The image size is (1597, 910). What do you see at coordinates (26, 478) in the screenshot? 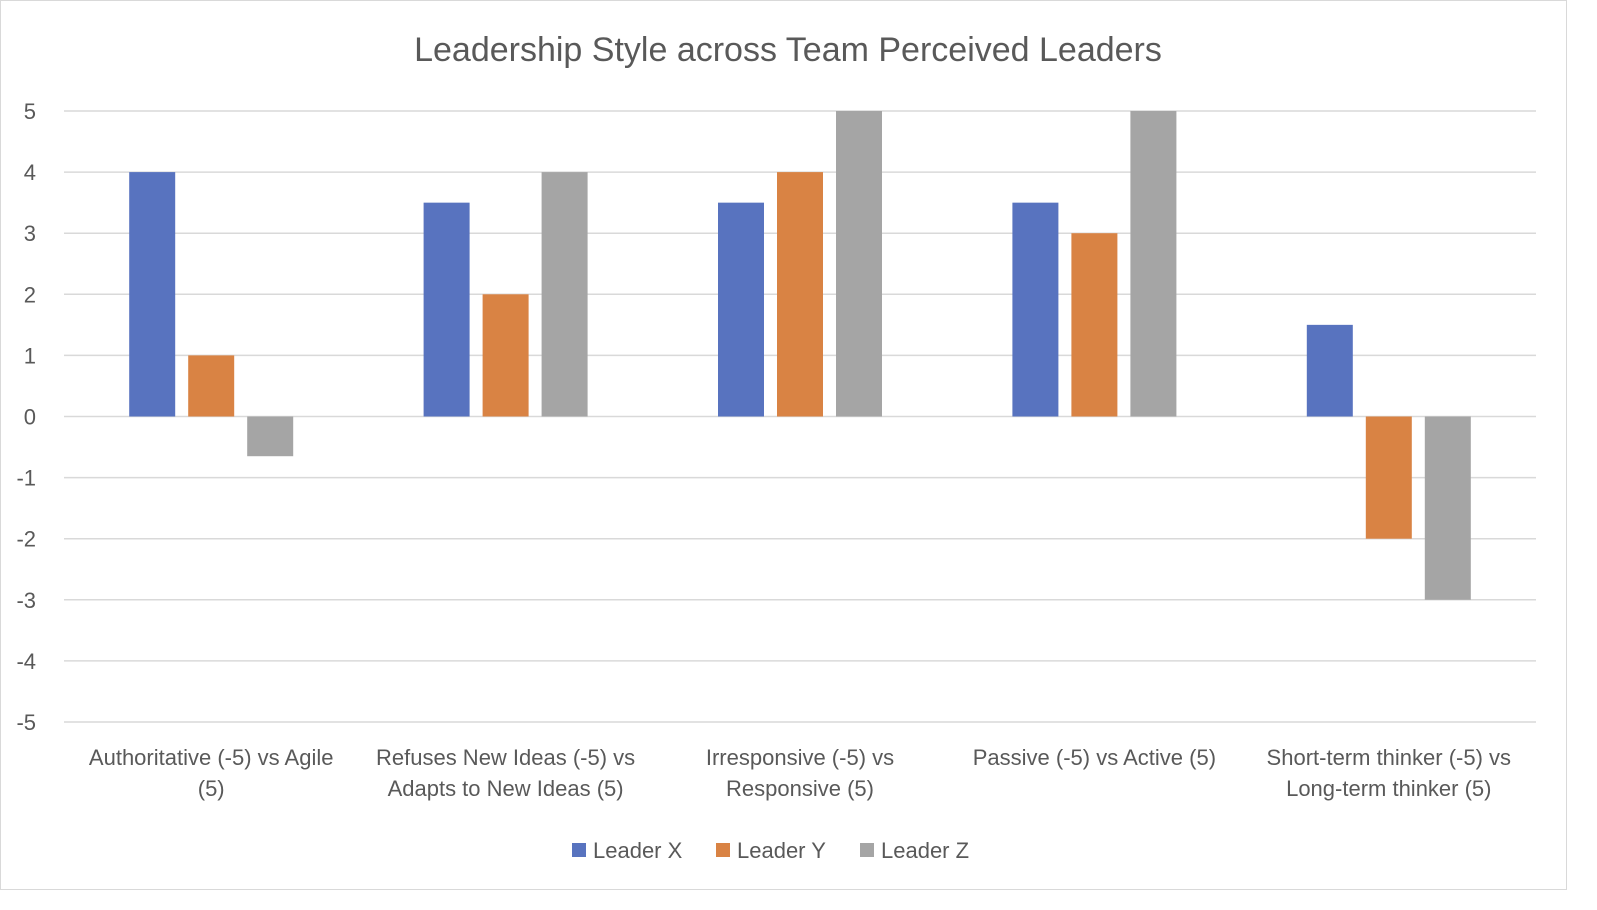
I see `y-tick-label: -1` at bounding box center [26, 478].